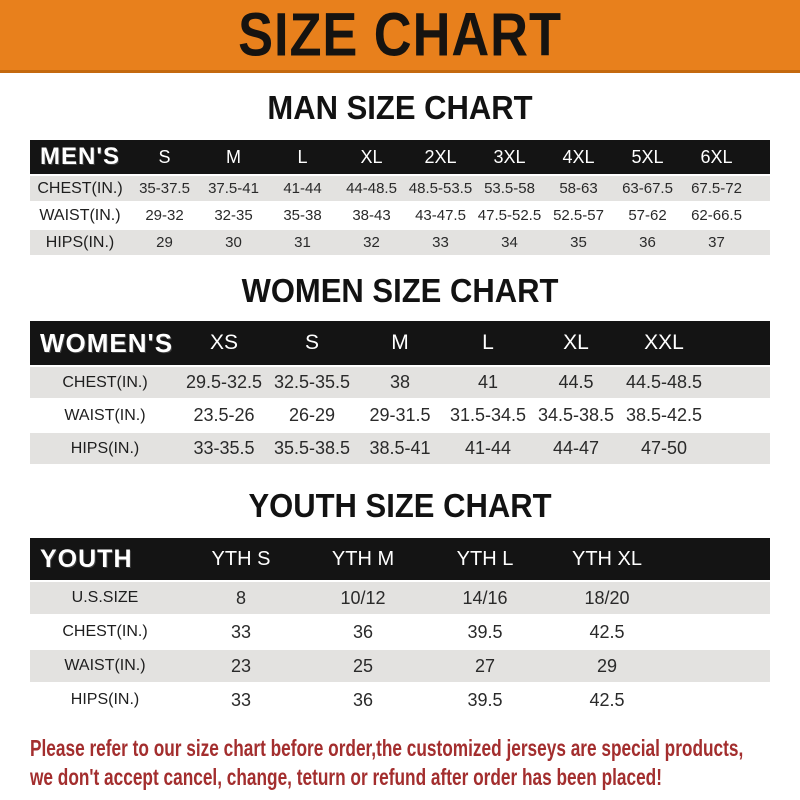 The height and width of the screenshot is (800, 800). Describe the element at coordinates (363, 597) in the screenshot. I see `cell-value: 10/12` at that location.